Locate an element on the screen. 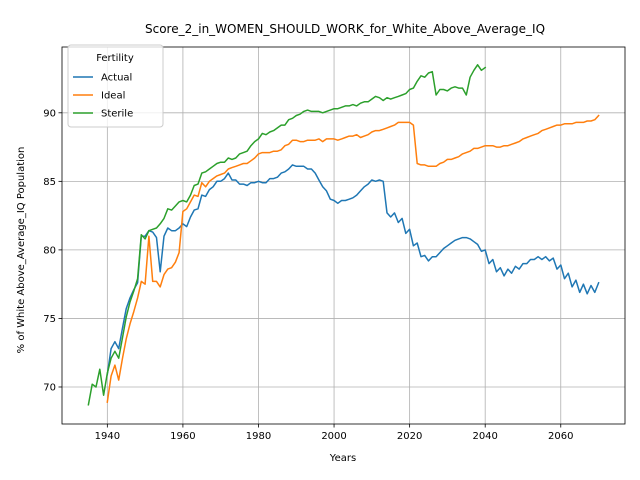  x-tick-label: 2040 is located at coordinates (484, 436).